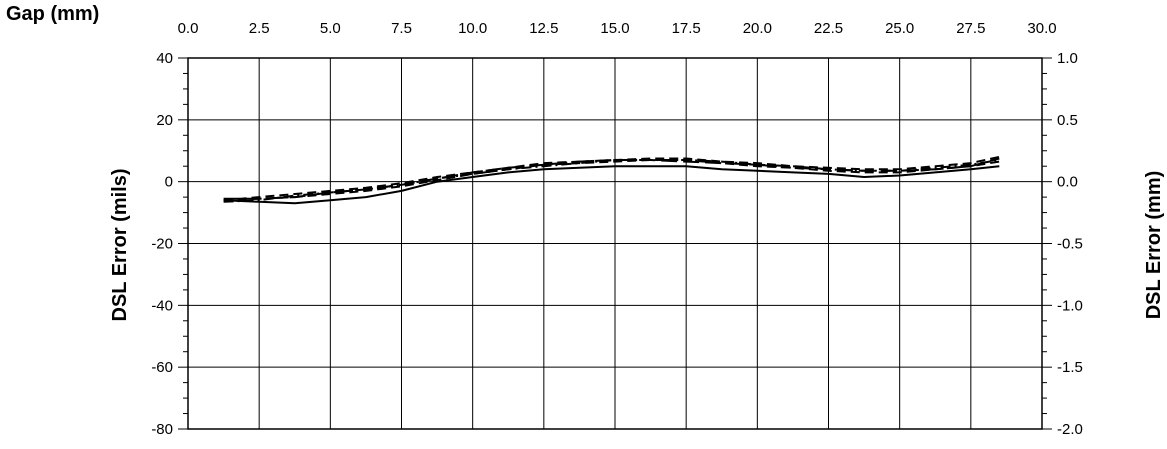 The height and width of the screenshot is (449, 1167). What do you see at coordinates (1154, 245) in the screenshot?
I see `y-axis-right-title: DSL Error (mm)` at bounding box center [1154, 245].